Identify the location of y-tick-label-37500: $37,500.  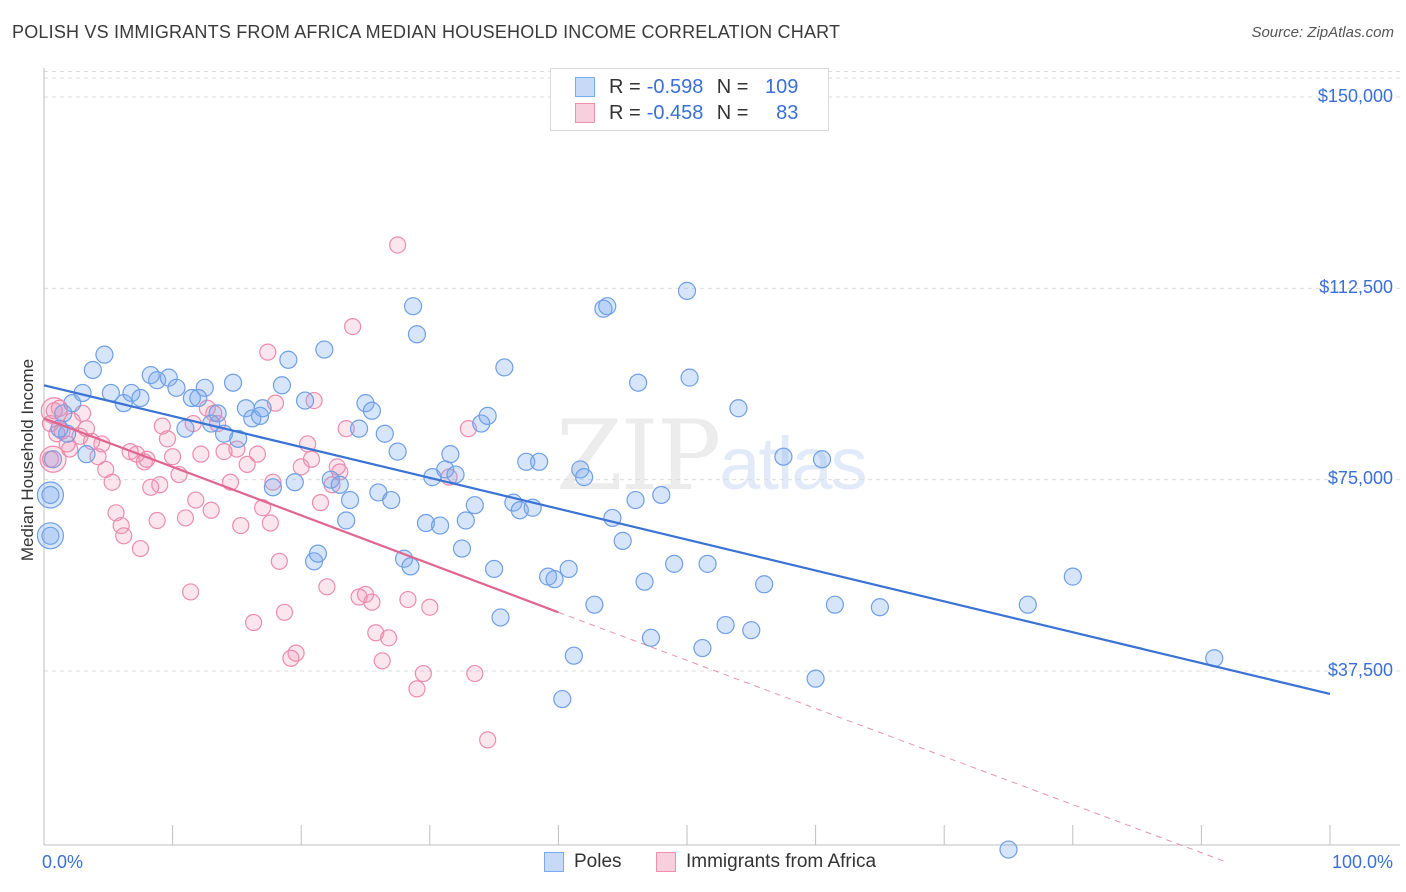
(1360, 670).